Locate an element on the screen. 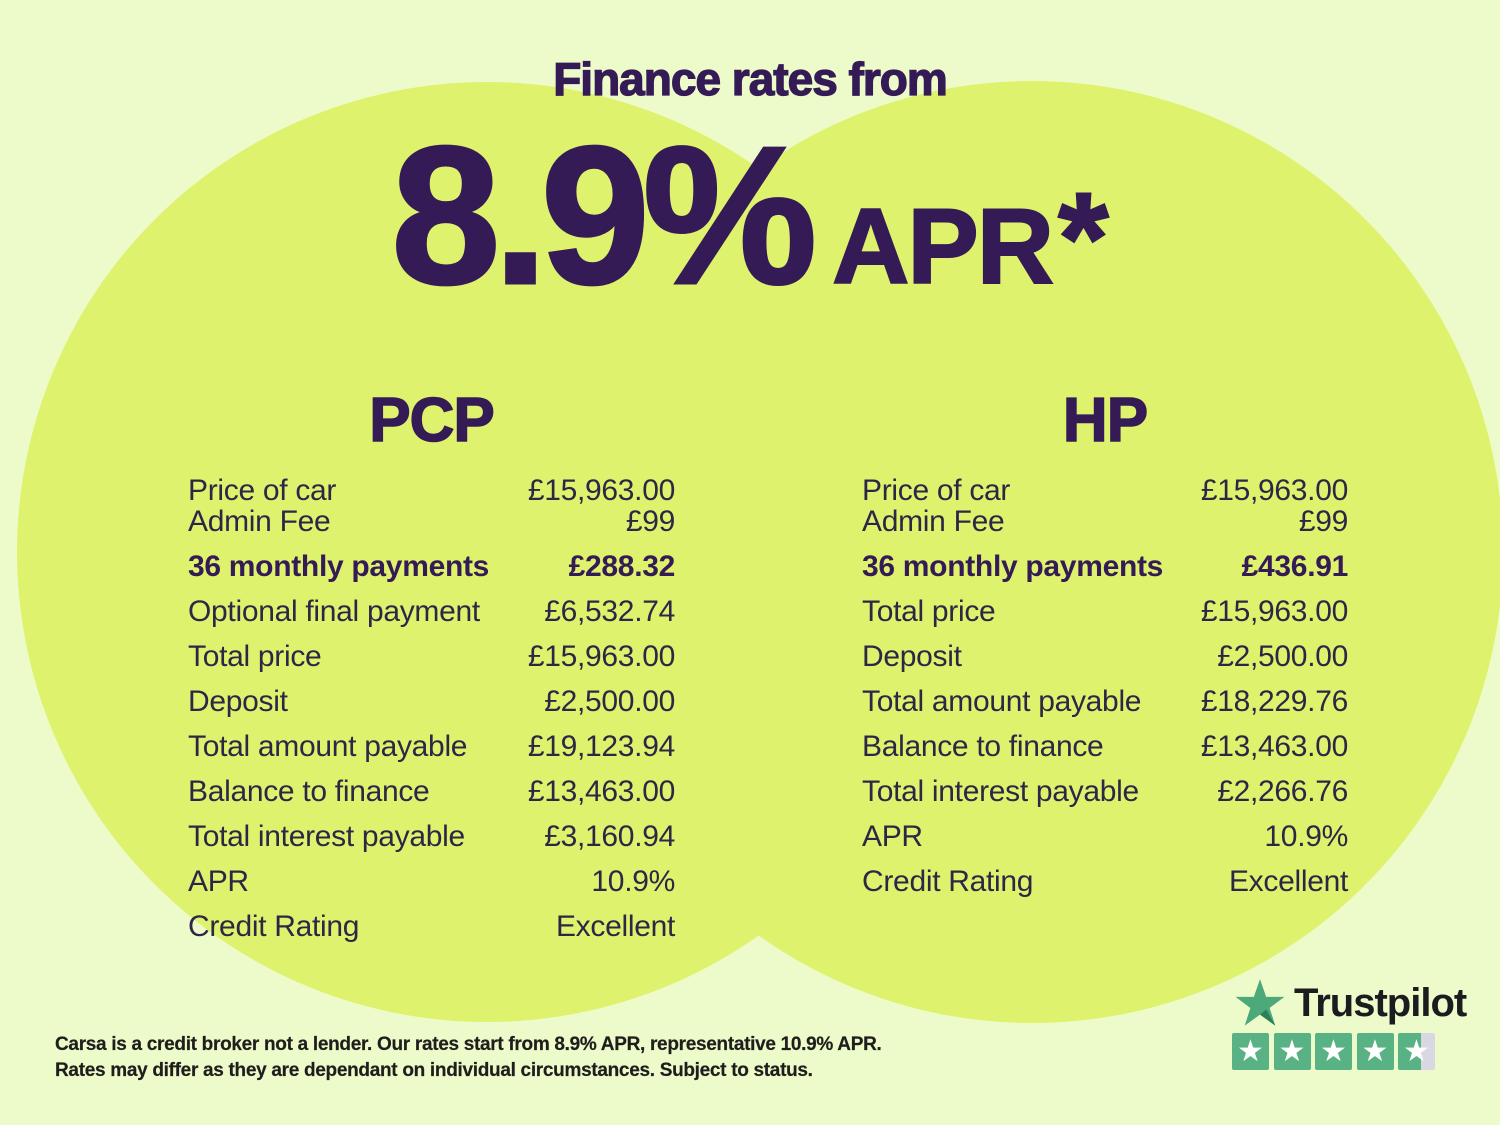 The image size is (1500, 1125). page-title: Finance rates from is located at coordinates (751, 78).